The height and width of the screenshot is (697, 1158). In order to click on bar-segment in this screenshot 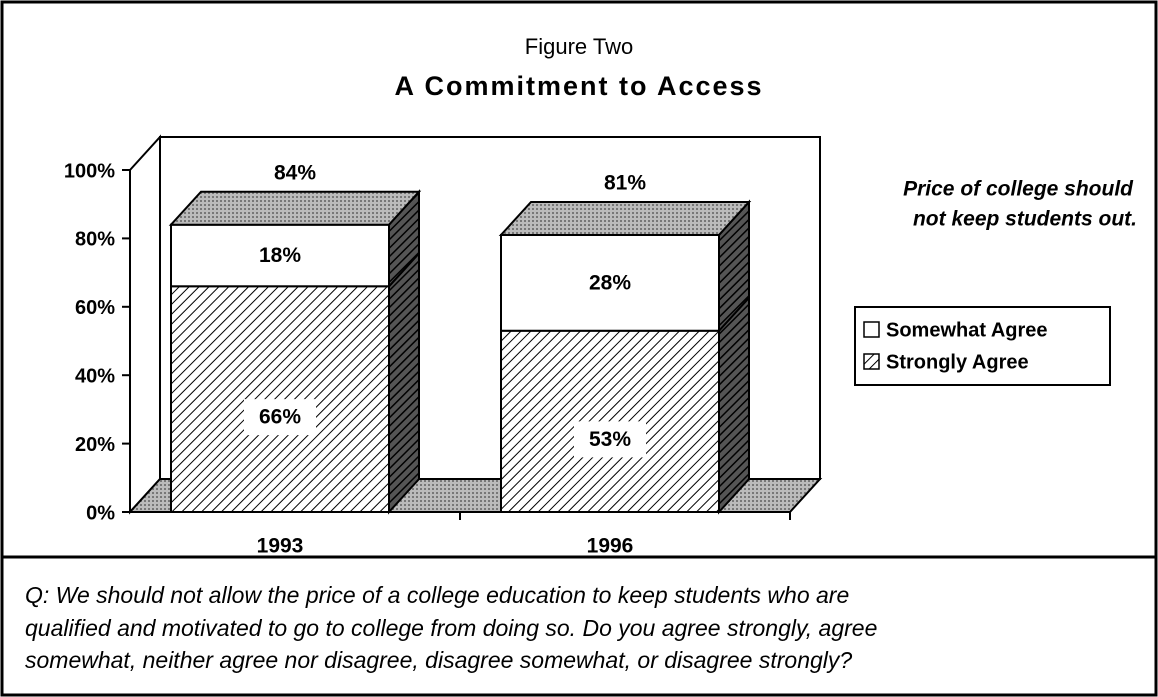, I will do `click(280, 255)`.